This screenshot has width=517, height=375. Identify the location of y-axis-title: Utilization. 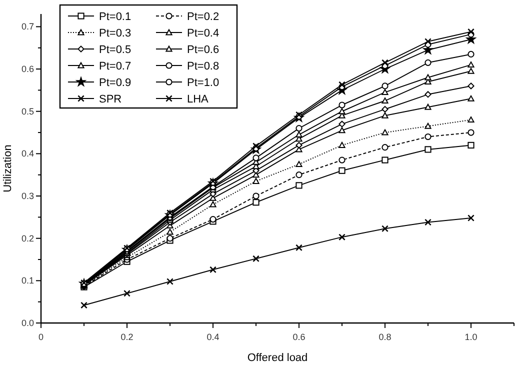
(8, 168).